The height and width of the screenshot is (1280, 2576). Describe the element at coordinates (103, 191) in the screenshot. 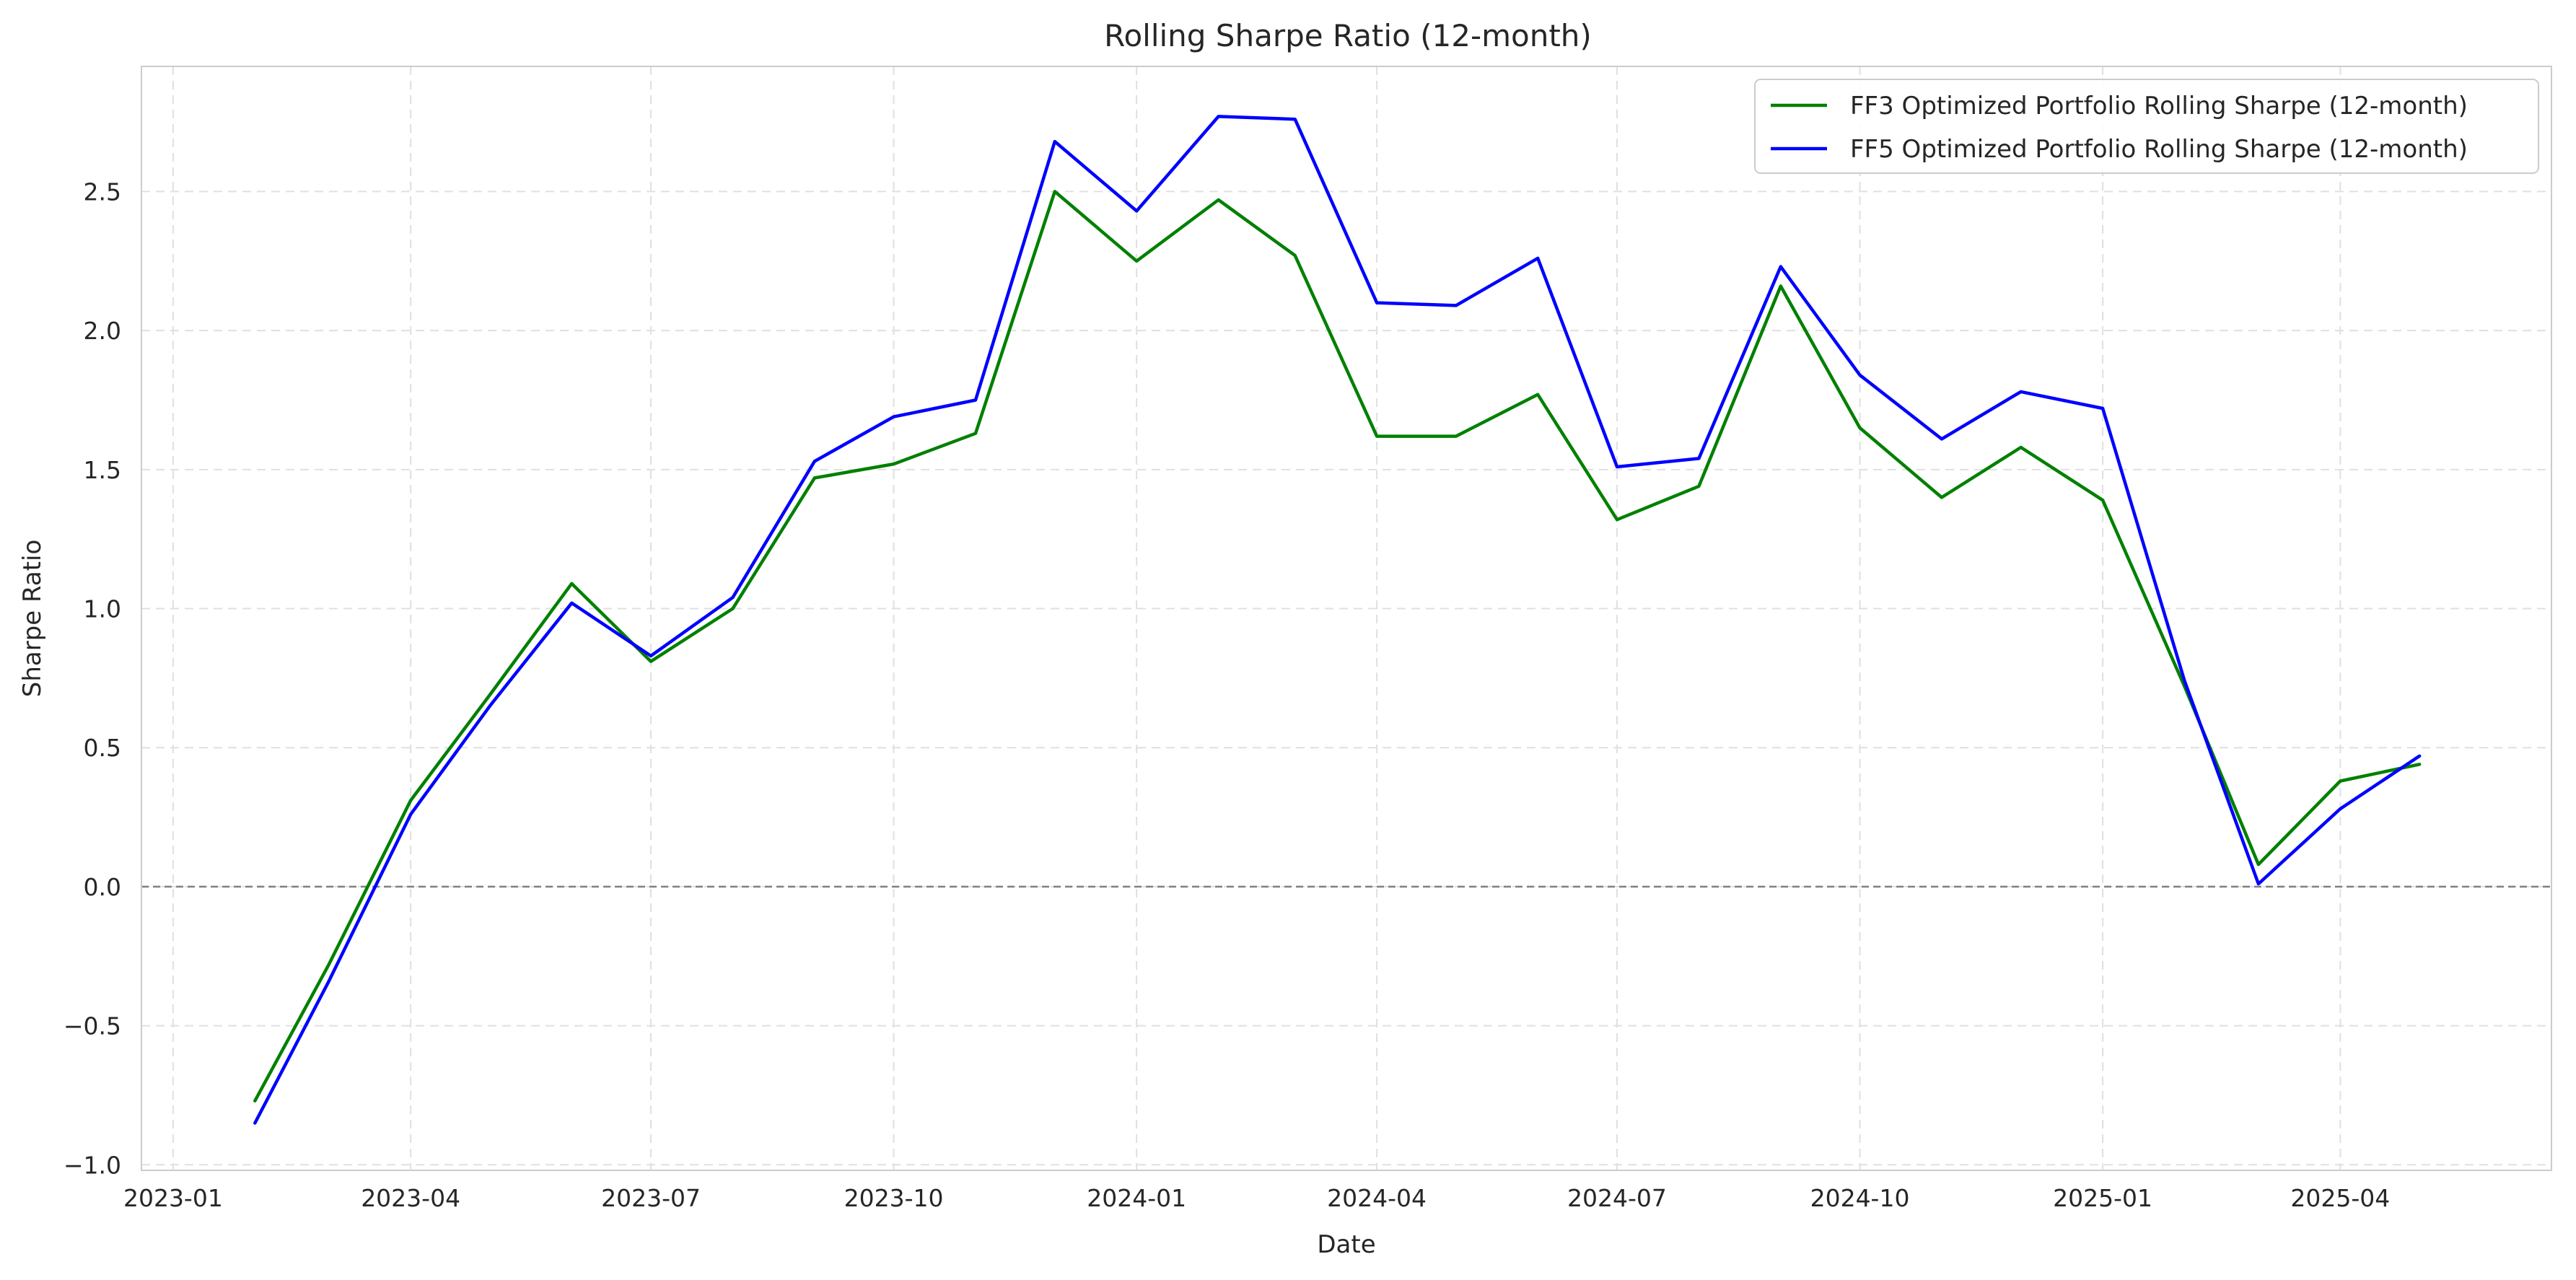

I see `y-tick-label: 2.5` at that location.